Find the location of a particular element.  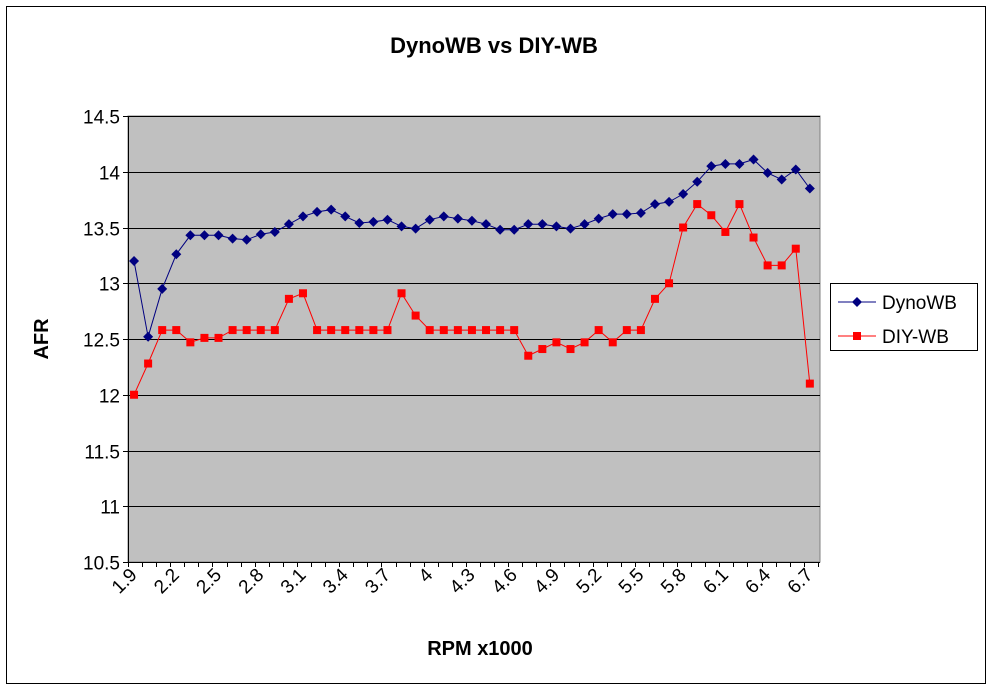

y-tick-label: 13 is located at coordinates (109, 285).